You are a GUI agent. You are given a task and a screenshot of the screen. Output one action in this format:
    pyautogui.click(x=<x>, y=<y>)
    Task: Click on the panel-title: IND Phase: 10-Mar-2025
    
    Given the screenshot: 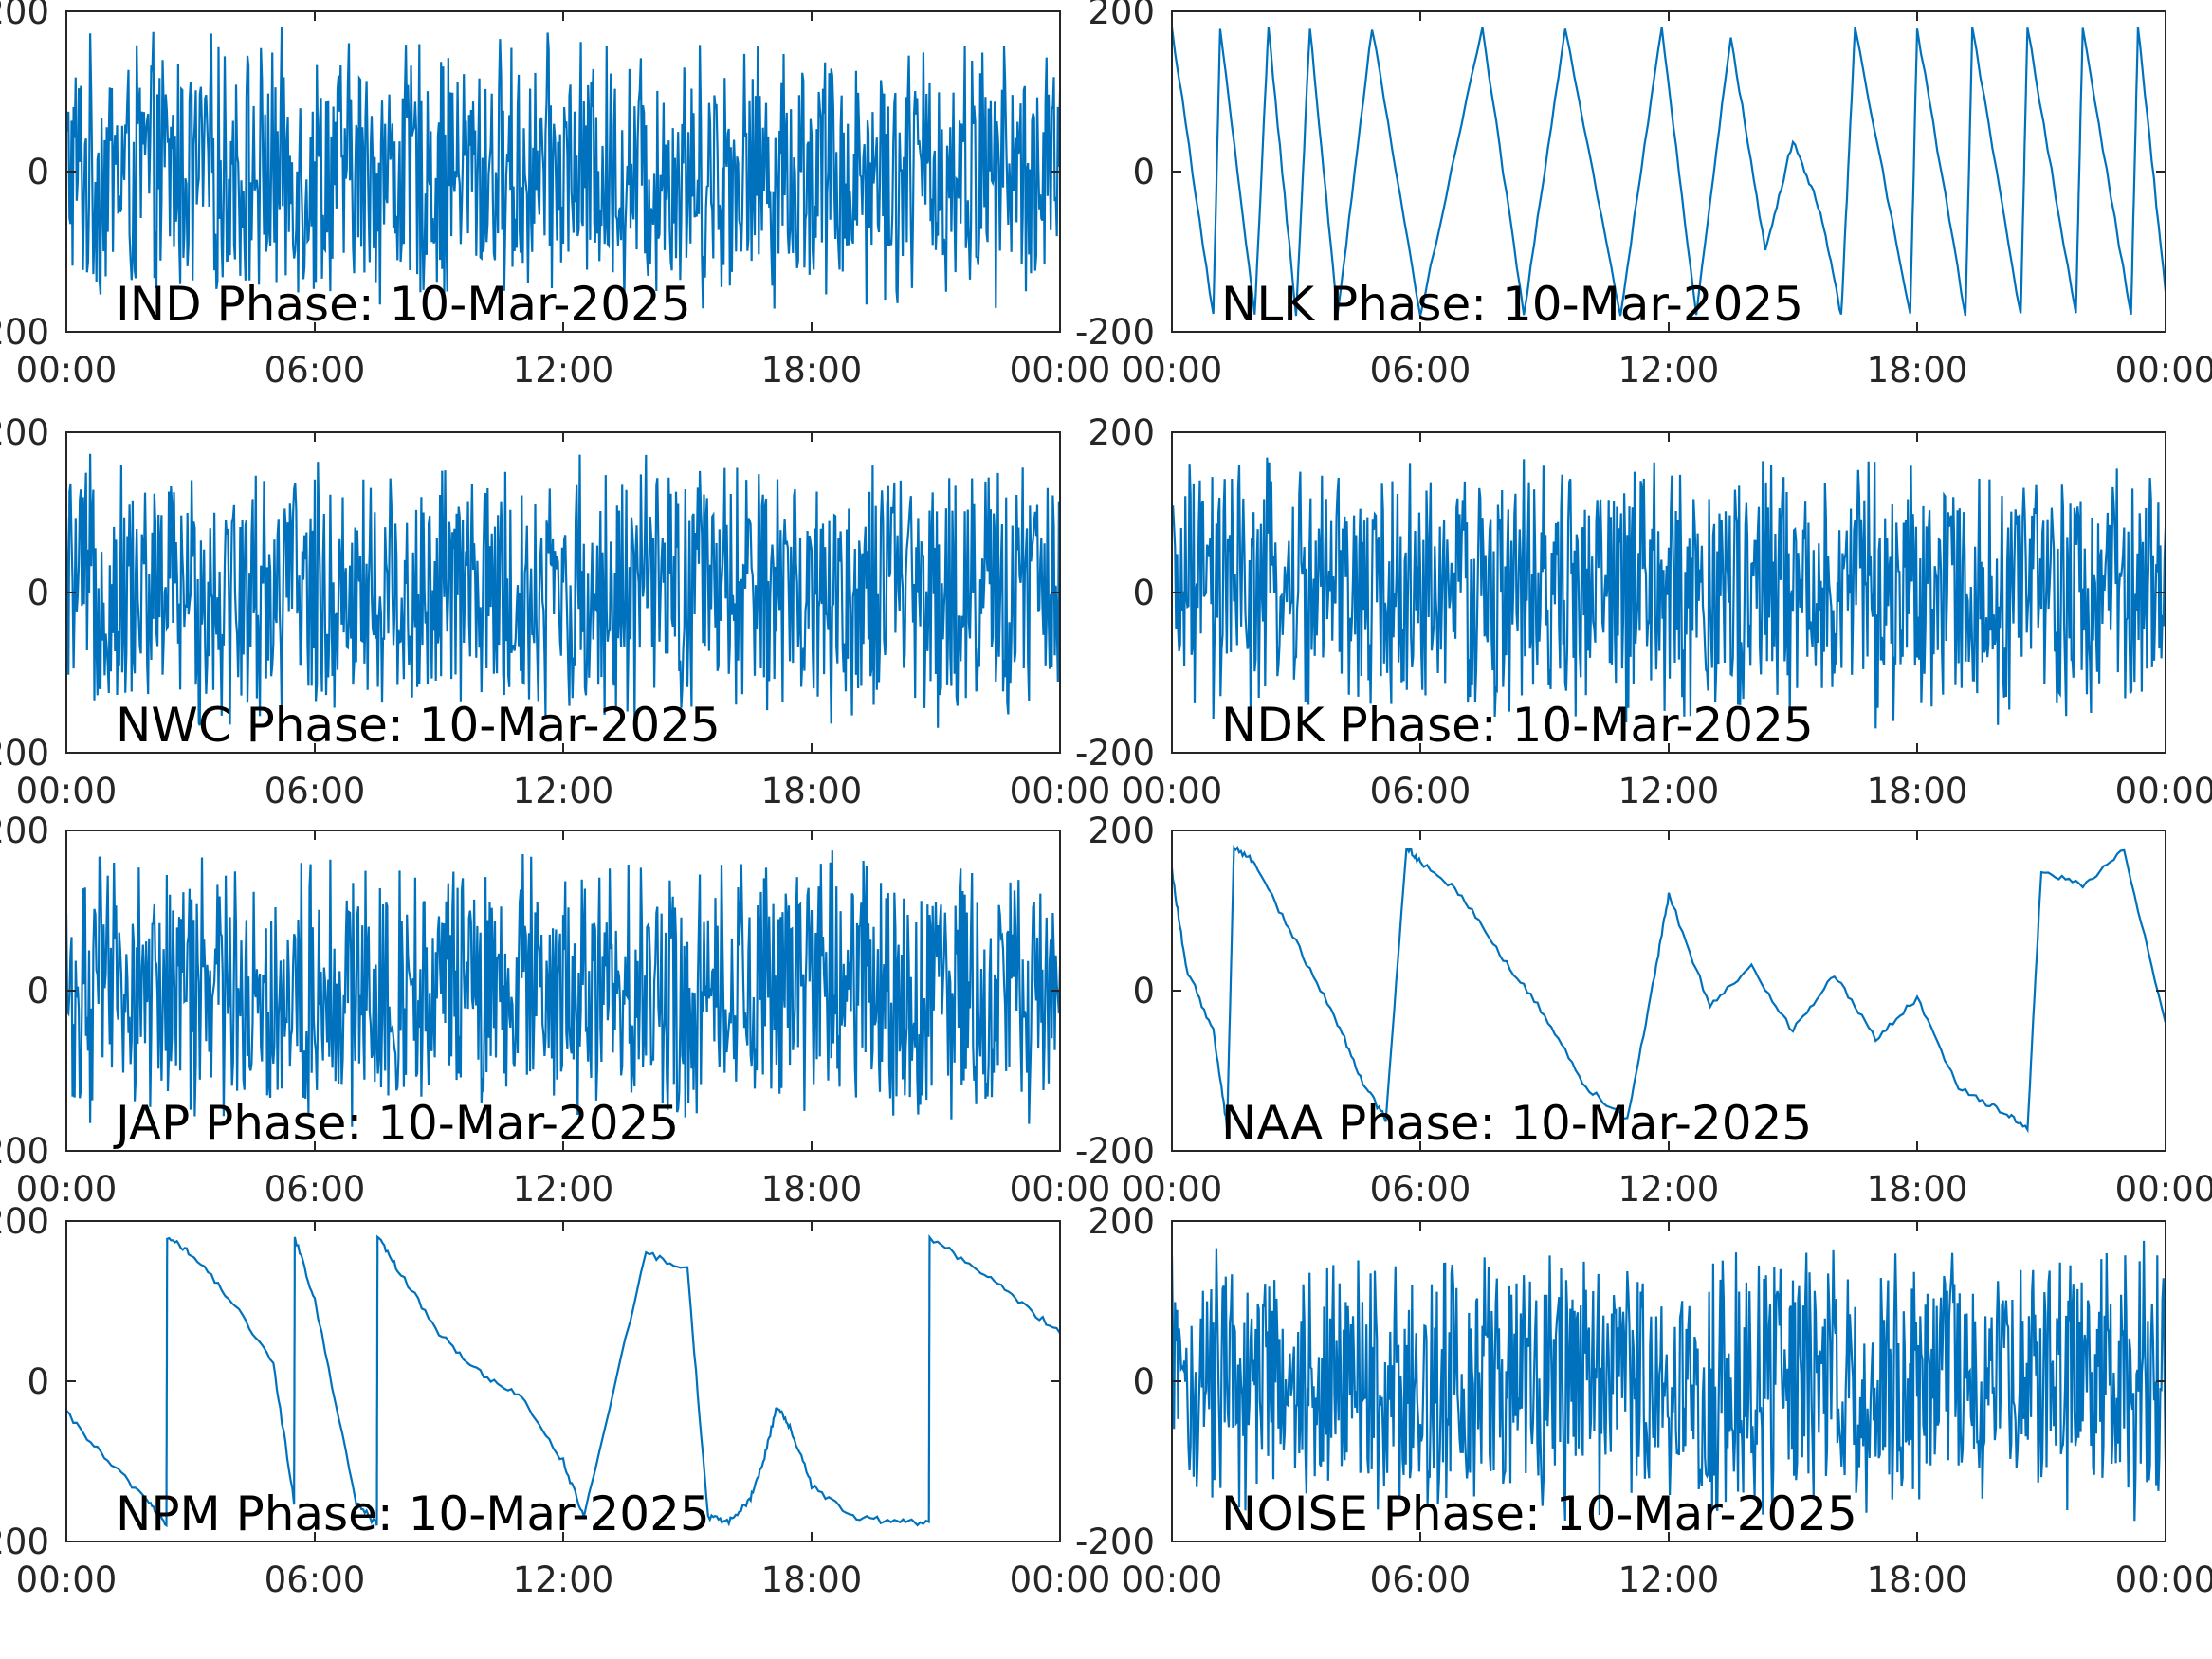 What is the action you would take?
    pyautogui.click(x=403, y=304)
    